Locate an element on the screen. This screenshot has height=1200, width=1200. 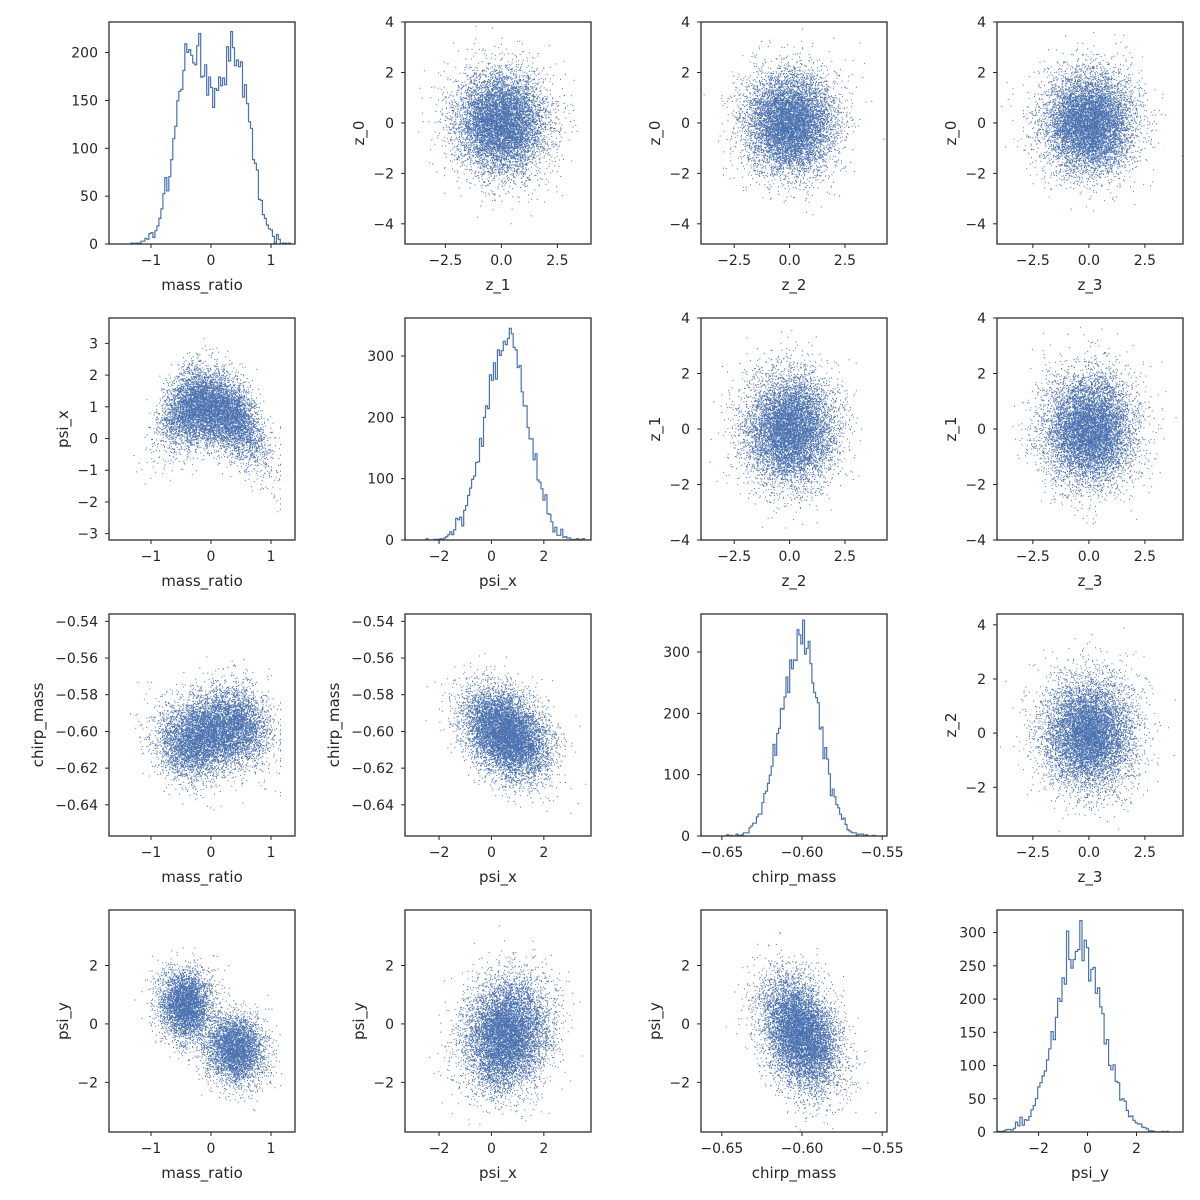
y-tick-label: 1 is located at coordinates (93, 408).